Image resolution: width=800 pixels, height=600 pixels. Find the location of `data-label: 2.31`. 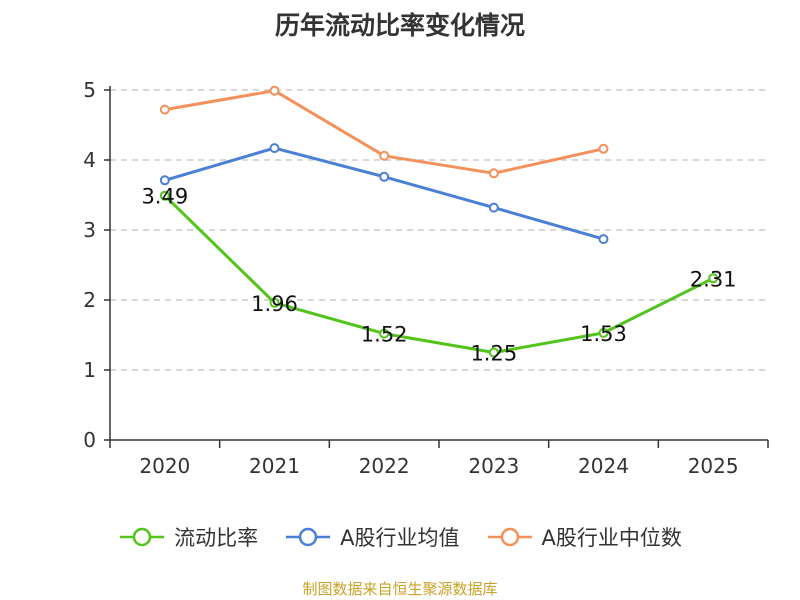

data-label: 2.31 is located at coordinates (713, 279).